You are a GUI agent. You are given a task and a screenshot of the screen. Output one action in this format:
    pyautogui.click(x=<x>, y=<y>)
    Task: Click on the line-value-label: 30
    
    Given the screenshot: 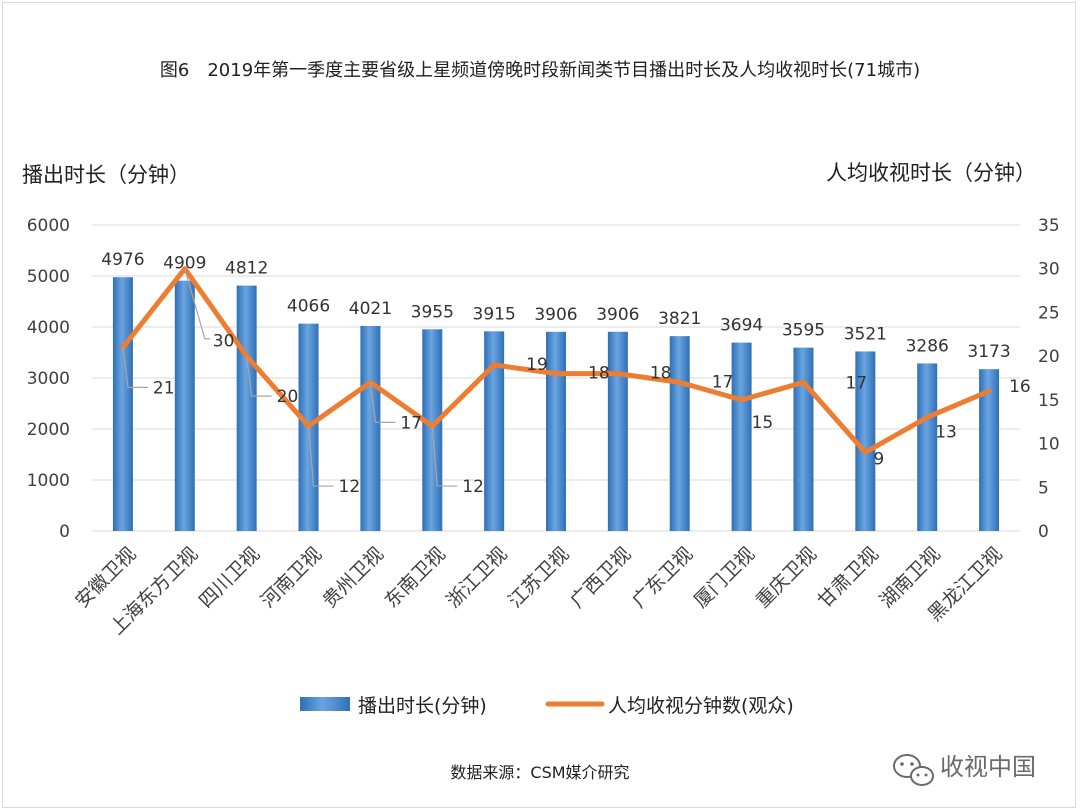 What is the action you would take?
    pyautogui.click(x=224, y=342)
    